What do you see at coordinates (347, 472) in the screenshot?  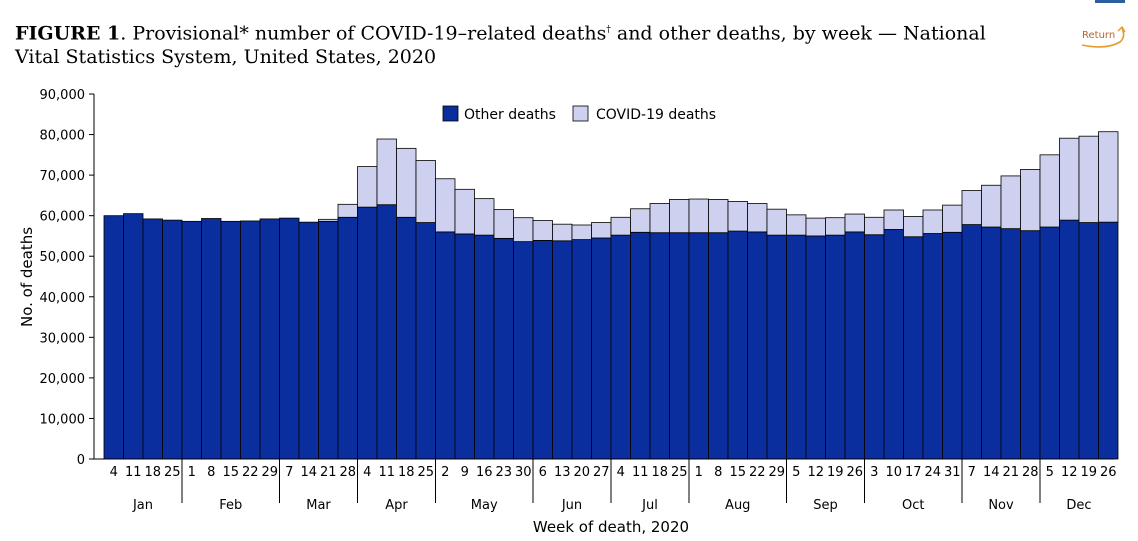 I see `x-tick-label: 28` at bounding box center [347, 472].